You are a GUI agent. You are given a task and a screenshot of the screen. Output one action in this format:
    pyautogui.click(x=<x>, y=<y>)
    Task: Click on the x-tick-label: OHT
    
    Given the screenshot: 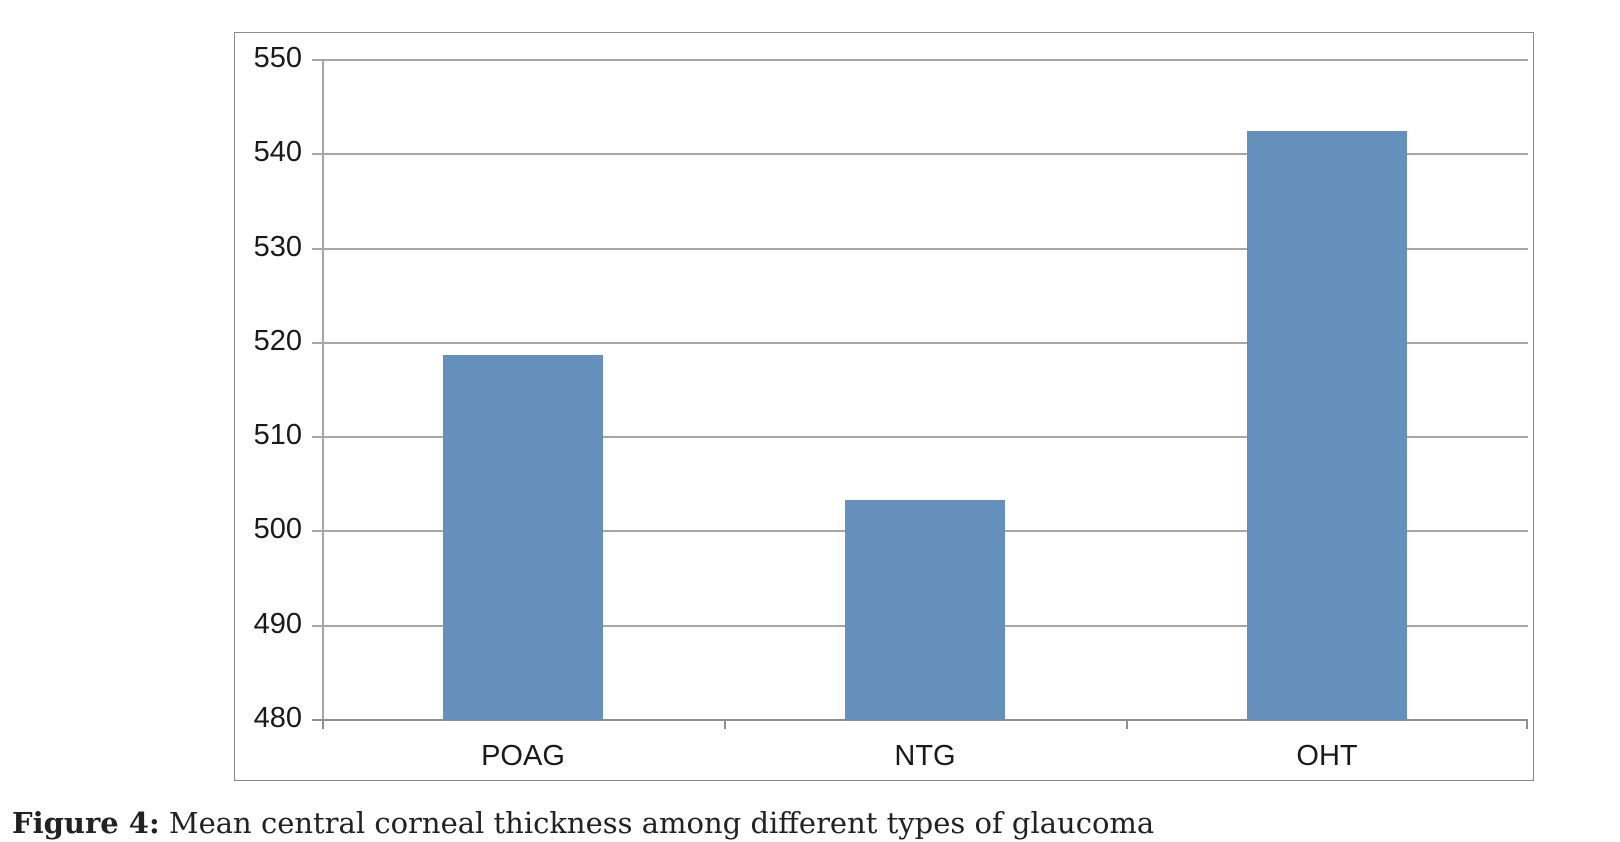 What is the action you would take?
    pyautogui.click(x=1327, y=756)
    